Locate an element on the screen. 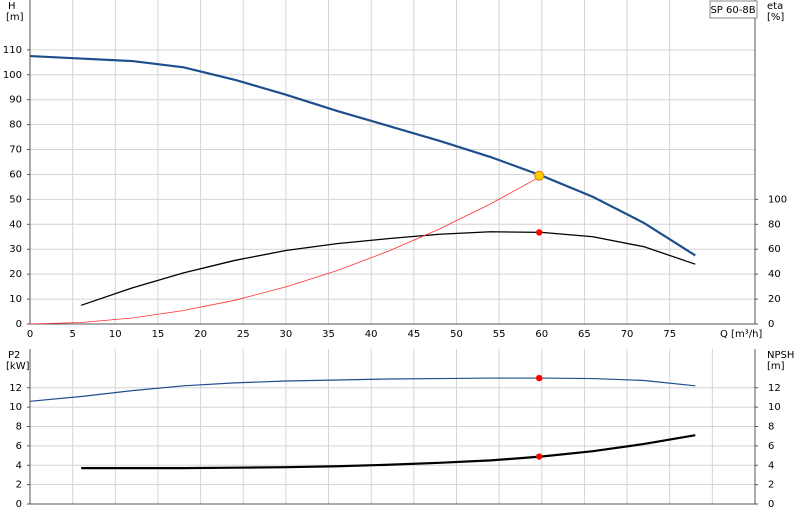 The image size is (800, 520). y-tick-label: 80 is located at coordinates (15, 125).